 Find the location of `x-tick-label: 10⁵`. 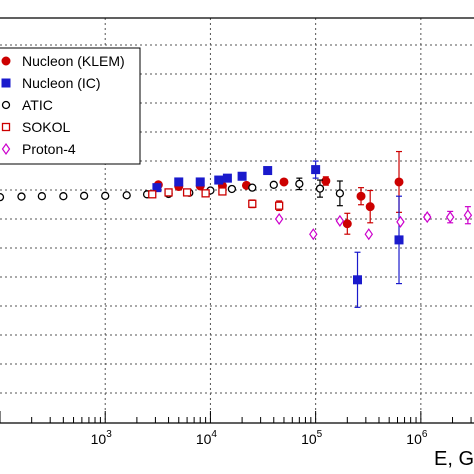

x-tick-label: 10⁵ is located at coordinates (312, 438).